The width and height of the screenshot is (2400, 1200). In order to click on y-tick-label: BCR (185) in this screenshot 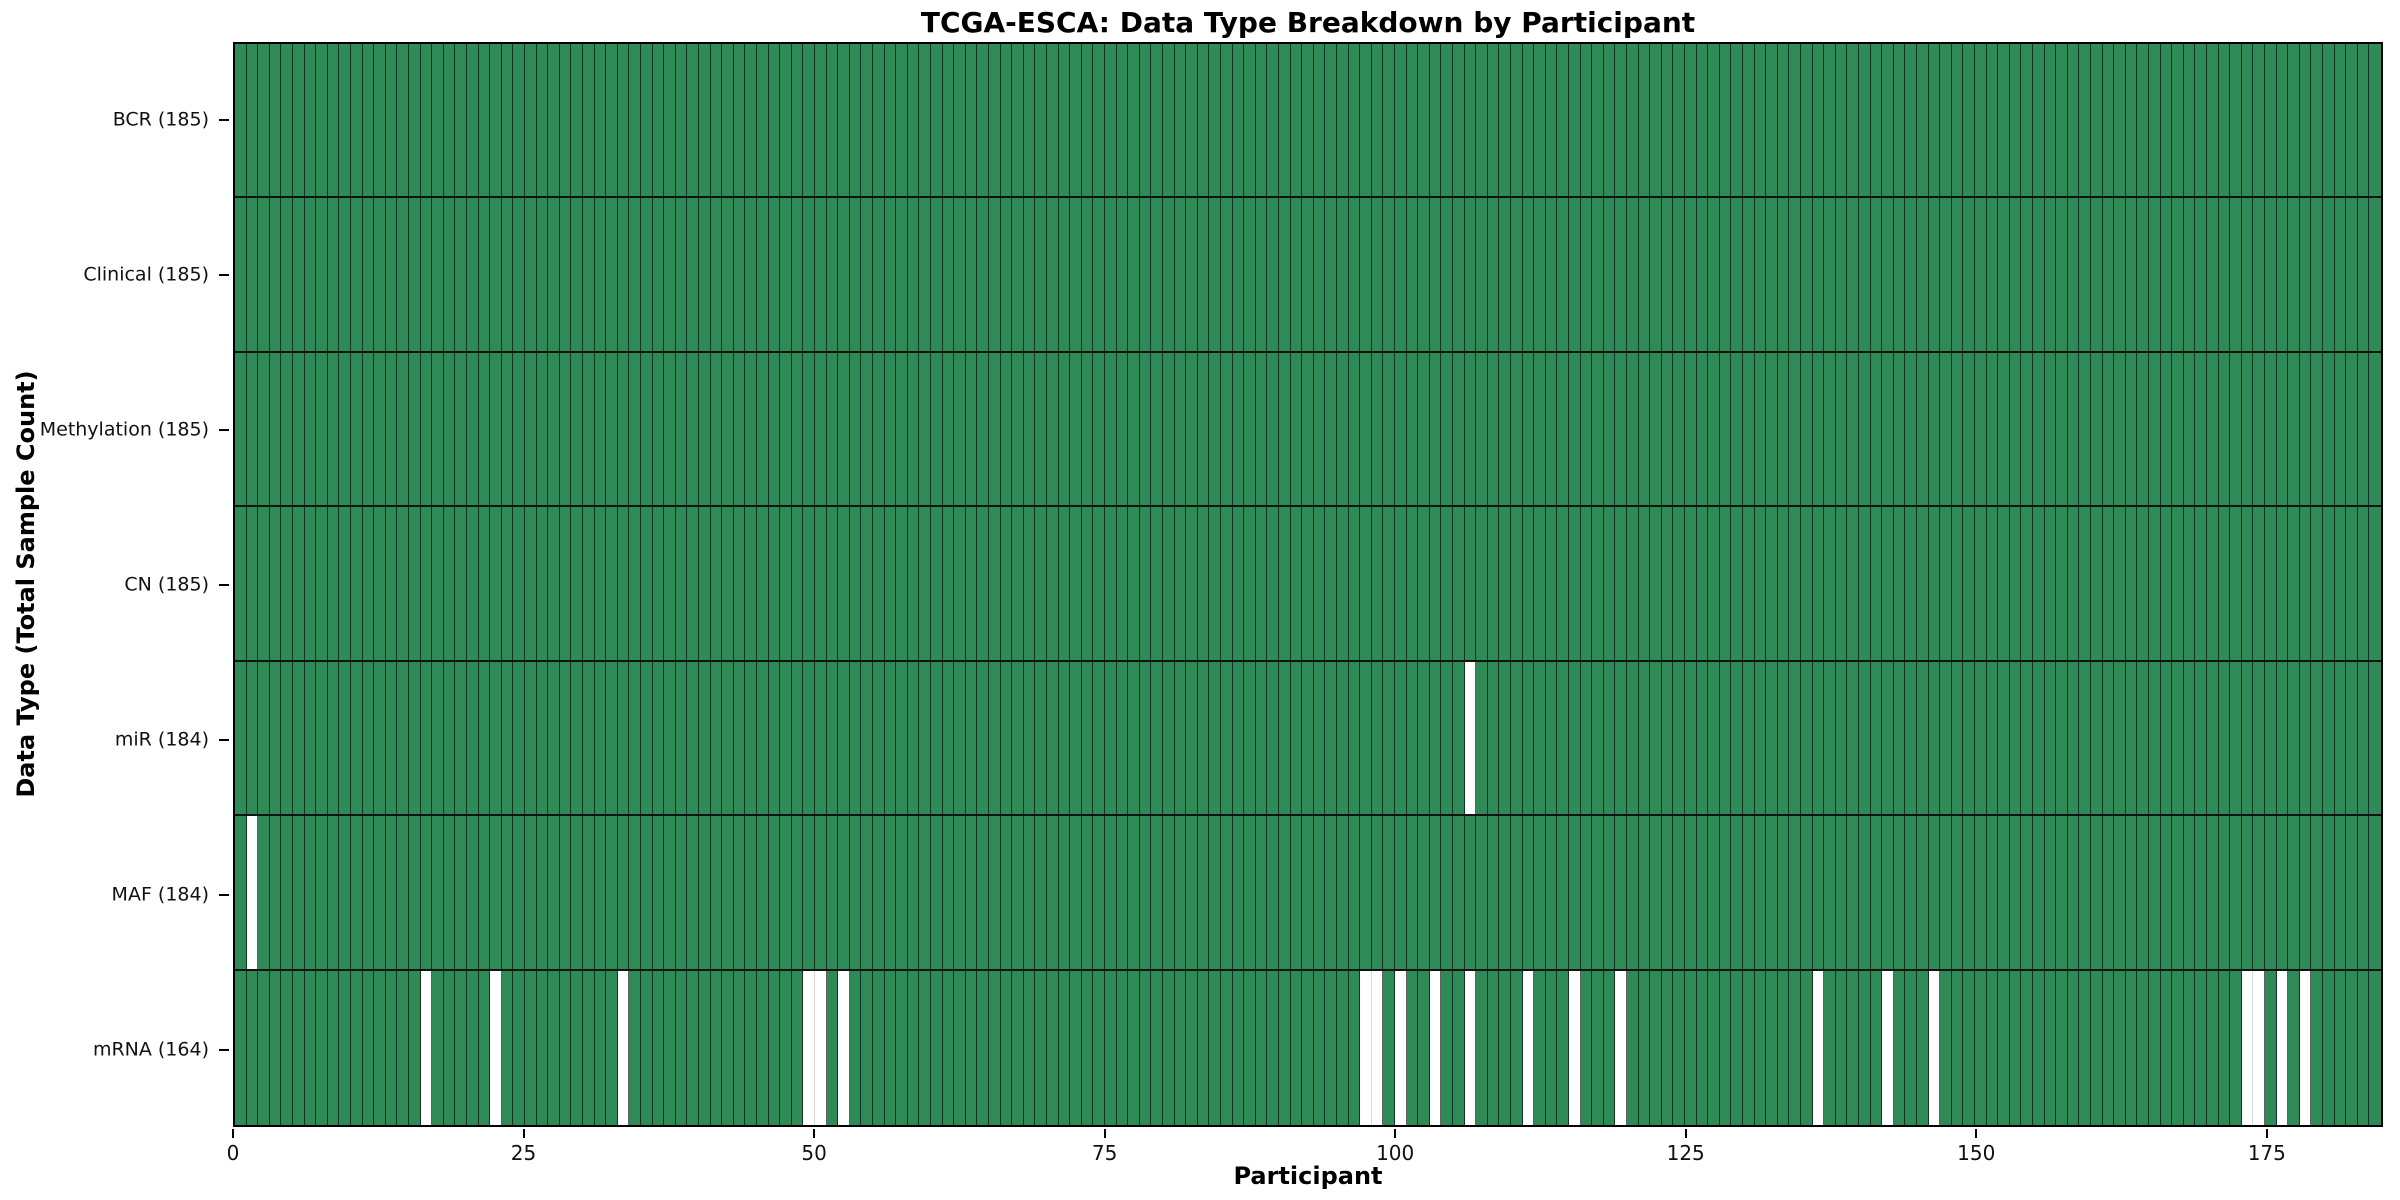, I will do `click(160, 119)`.